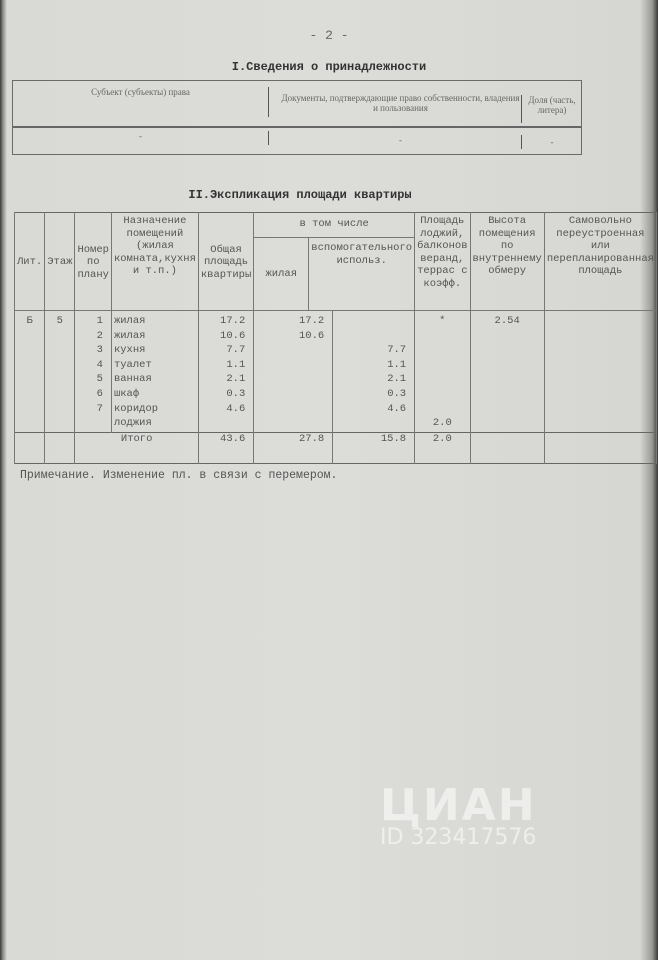 This screenshot has height=960, width=658. What do you see at coordinates (29, 261) in the screenshot?
I see `header-lit: Лит.` at bounding box center [29, 261].